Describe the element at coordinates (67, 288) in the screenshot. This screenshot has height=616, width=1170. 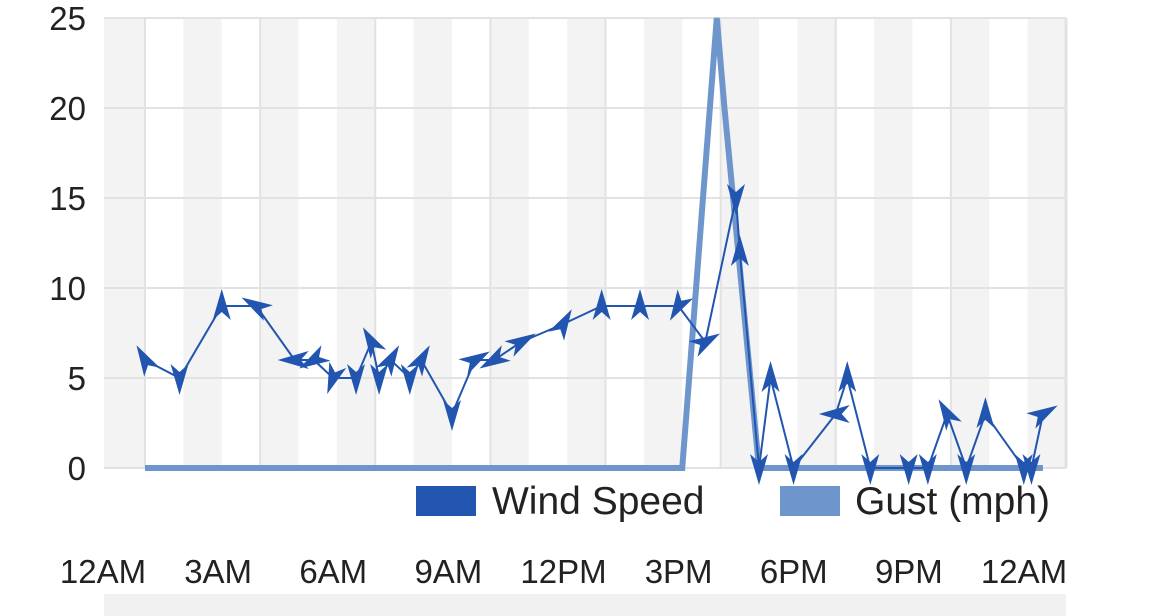
I see `y-tick-label: 10` at that location.